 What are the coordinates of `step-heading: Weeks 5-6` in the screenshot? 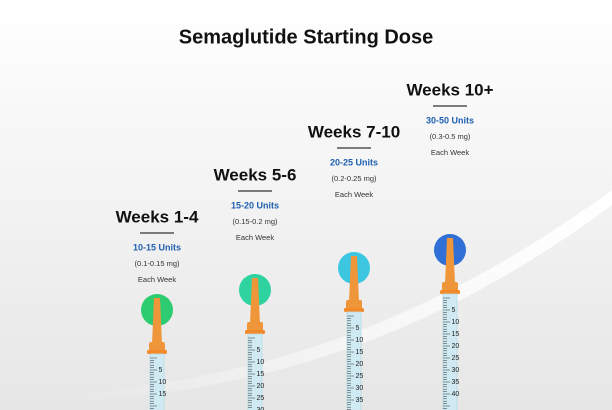 It's located at (255, 174).